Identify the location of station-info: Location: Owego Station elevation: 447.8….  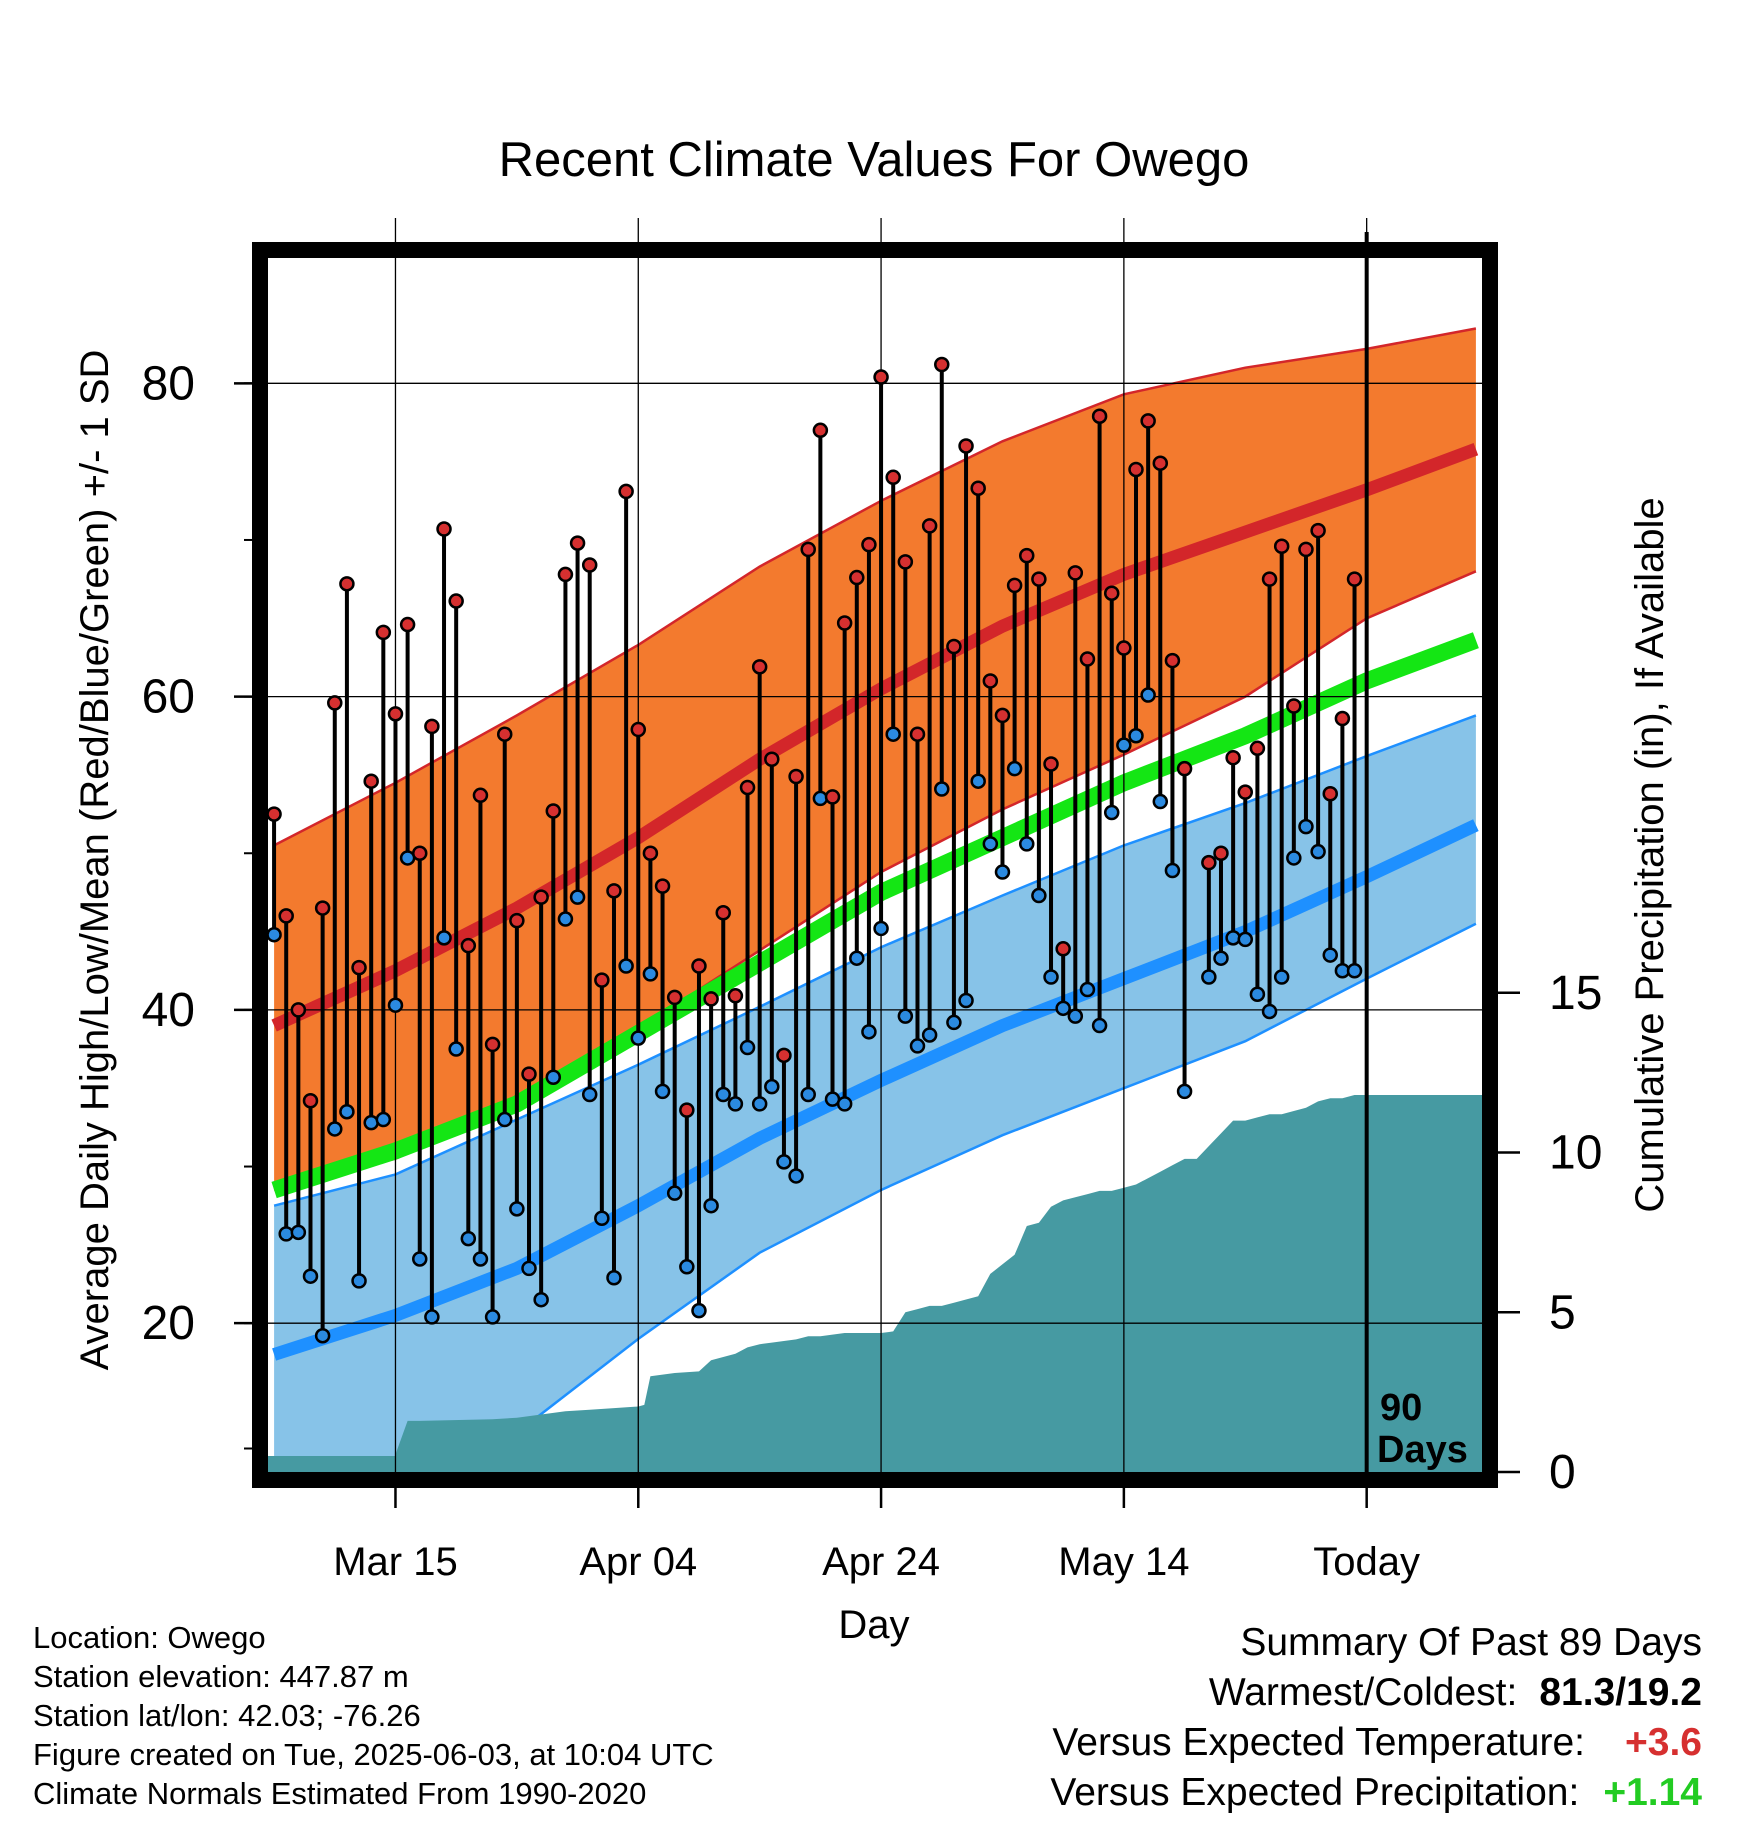
(373, 1715).